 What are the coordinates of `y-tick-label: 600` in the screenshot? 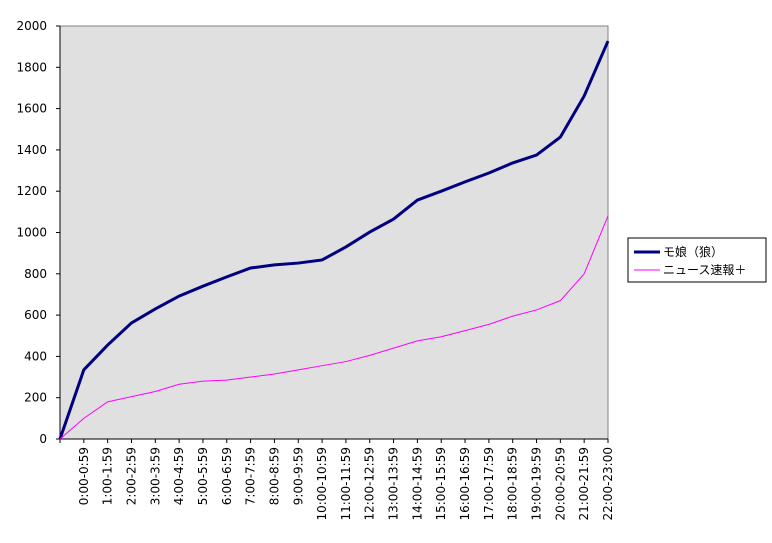 It's located at (35, 315).